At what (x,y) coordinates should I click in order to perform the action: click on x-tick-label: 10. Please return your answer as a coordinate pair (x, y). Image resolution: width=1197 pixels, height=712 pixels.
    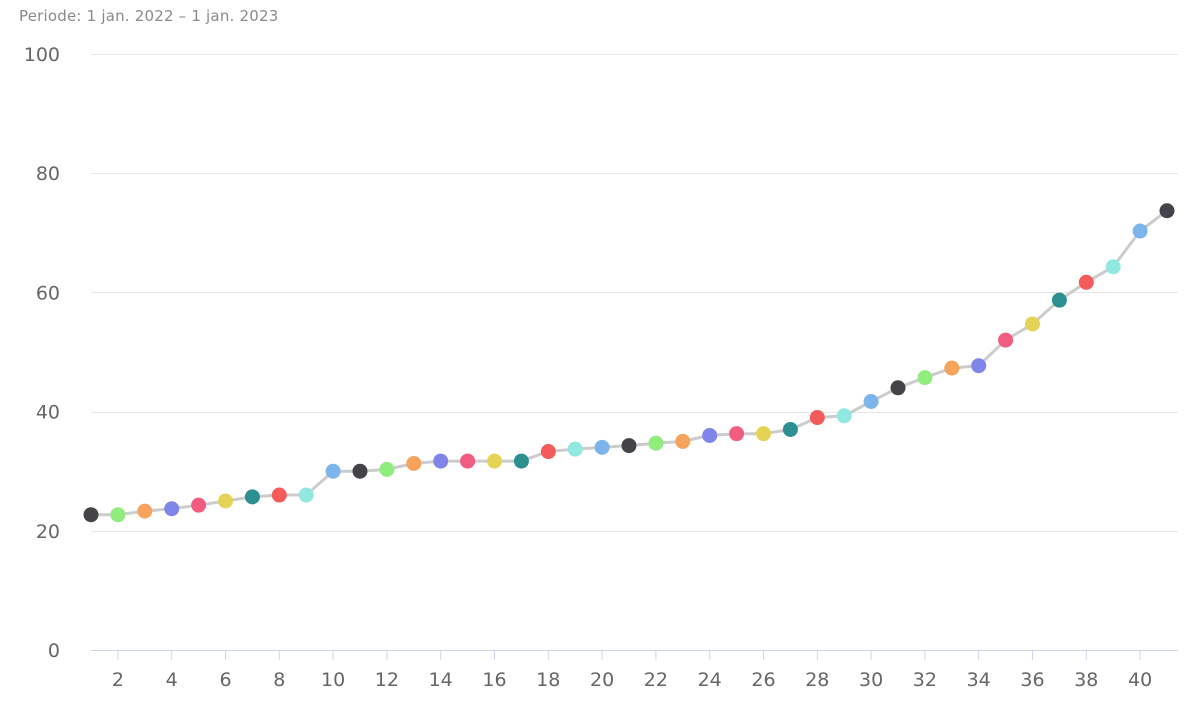
    Looking at the image, I should click on (333, 680).